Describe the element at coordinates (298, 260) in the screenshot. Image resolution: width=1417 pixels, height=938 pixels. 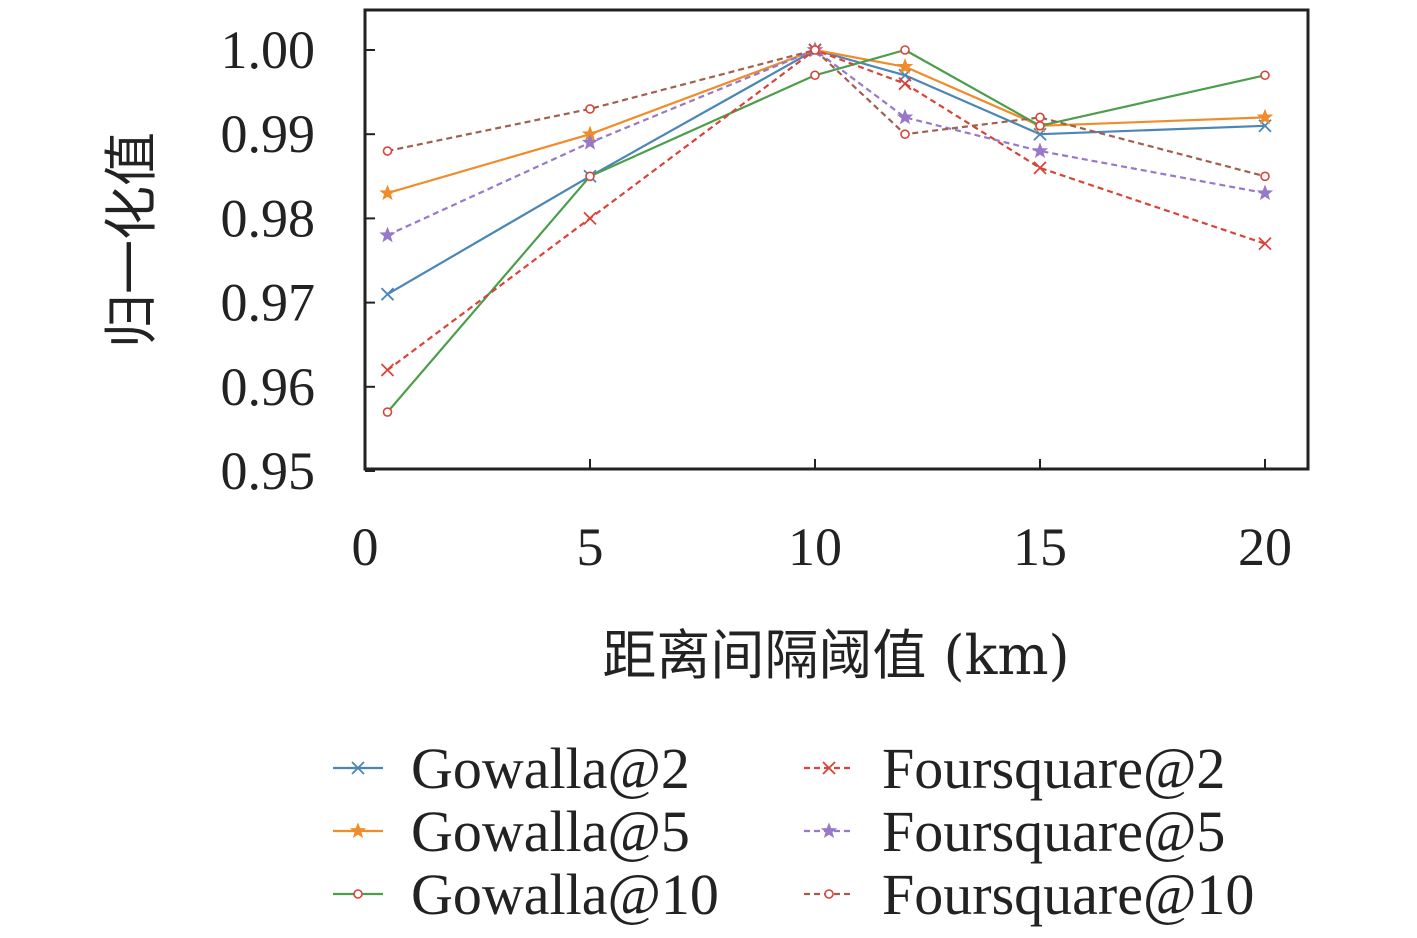
I see `y-axis-ticks: 0.95 0.96 0.97 0.98 0.99 1.00` at that location.